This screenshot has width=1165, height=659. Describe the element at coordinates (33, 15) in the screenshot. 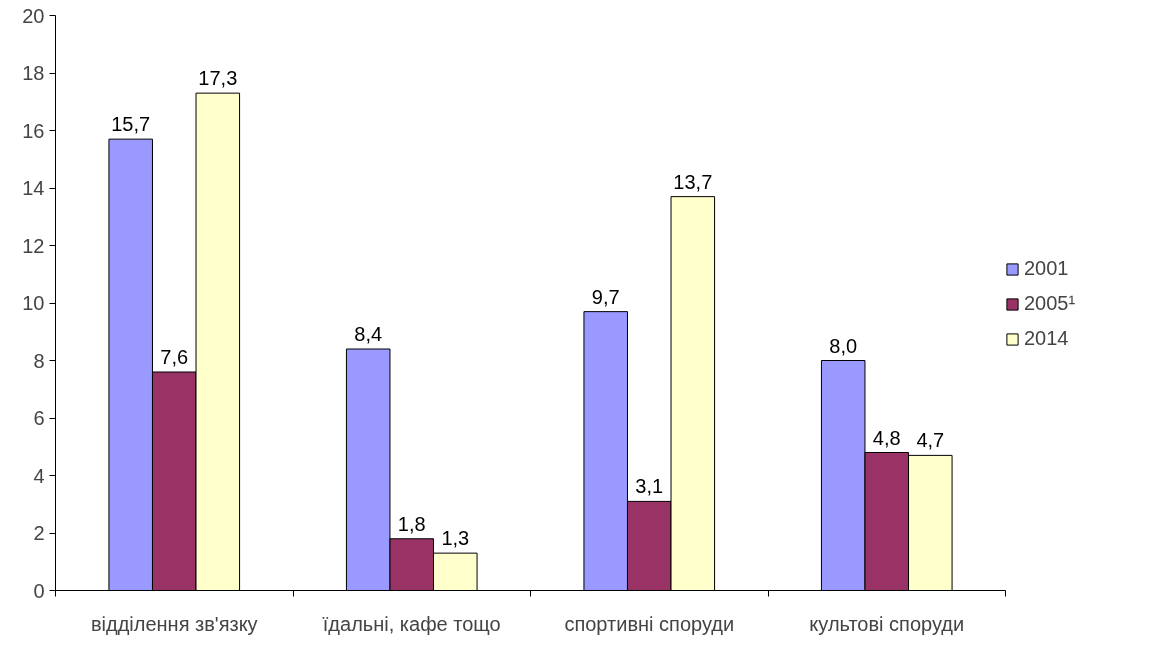

I see `y-tick-label: 20` at that location.